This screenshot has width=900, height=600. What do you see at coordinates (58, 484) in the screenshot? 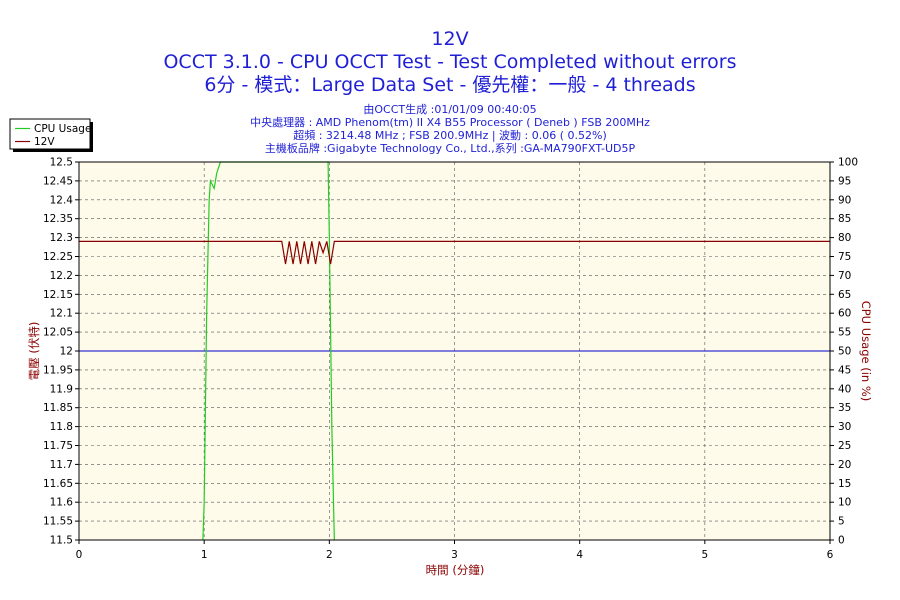
I see `y-left-tick-label: 11.65` at bounding box center [58, 484].